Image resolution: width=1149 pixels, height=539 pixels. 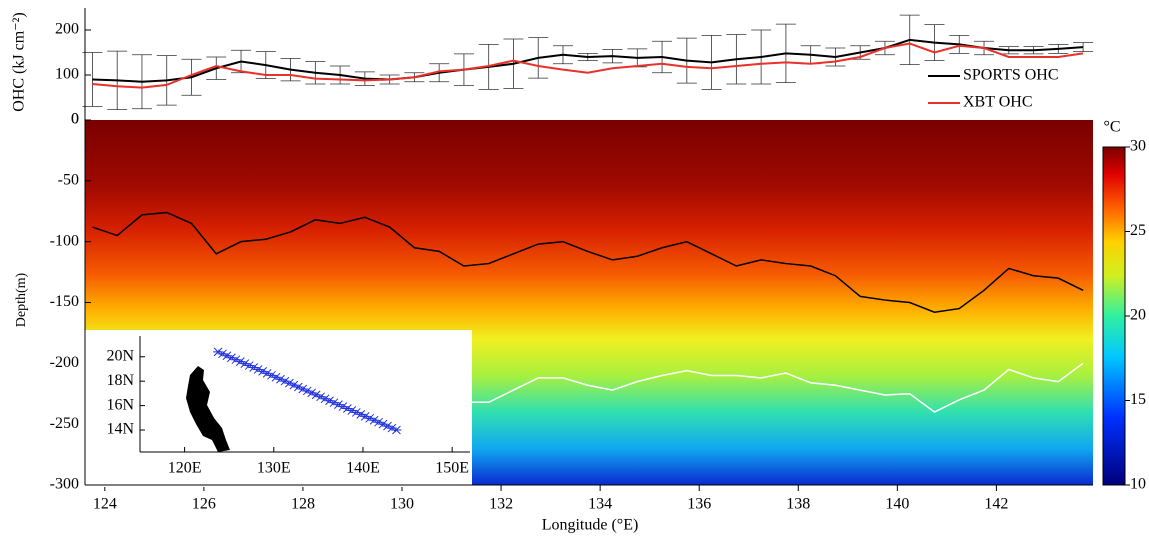 I want to click on colorbar-tick-label: 10, so click(x=1138, y=484).